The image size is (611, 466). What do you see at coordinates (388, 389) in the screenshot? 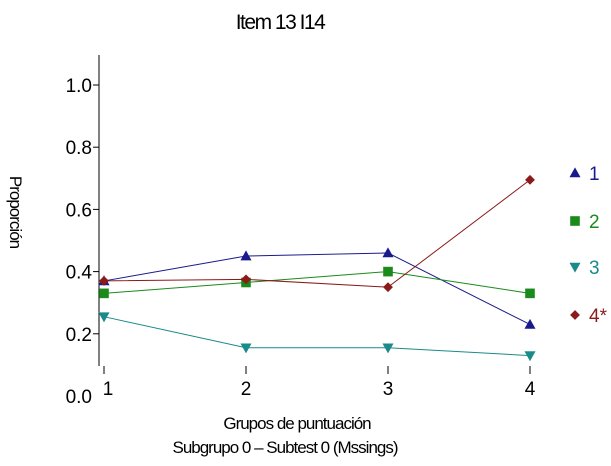
I see `x-tick-label: 3` at bounding box center [388, 389].